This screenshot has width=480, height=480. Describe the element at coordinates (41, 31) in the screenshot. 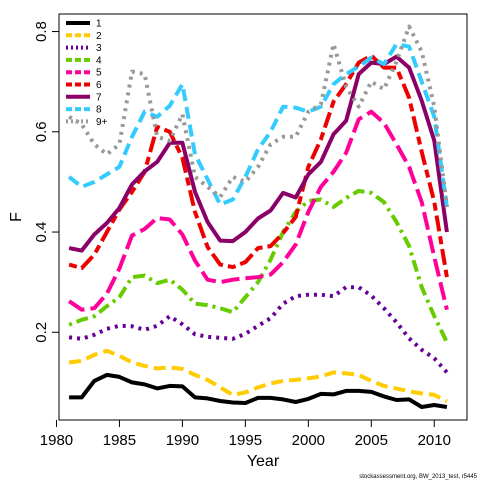

I see `y-tick-label: 0.8` at that location.